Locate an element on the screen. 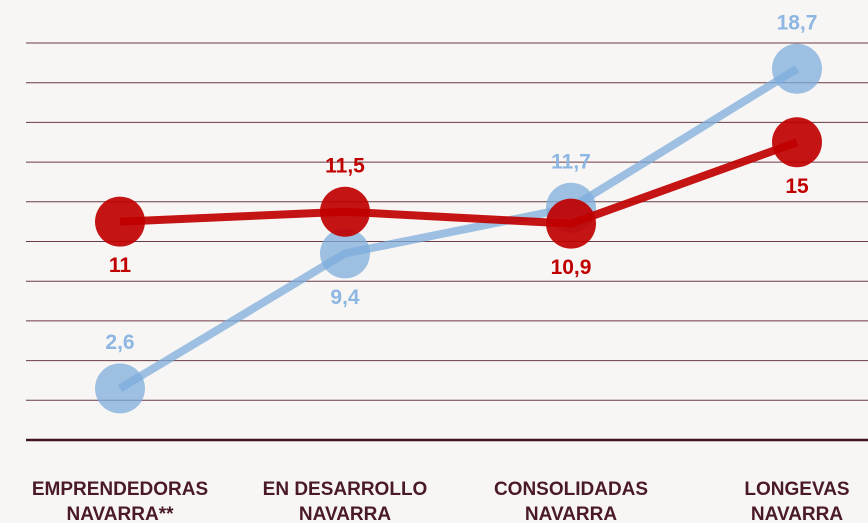  data-label: 10,9 is located at coordinates (571, 267).